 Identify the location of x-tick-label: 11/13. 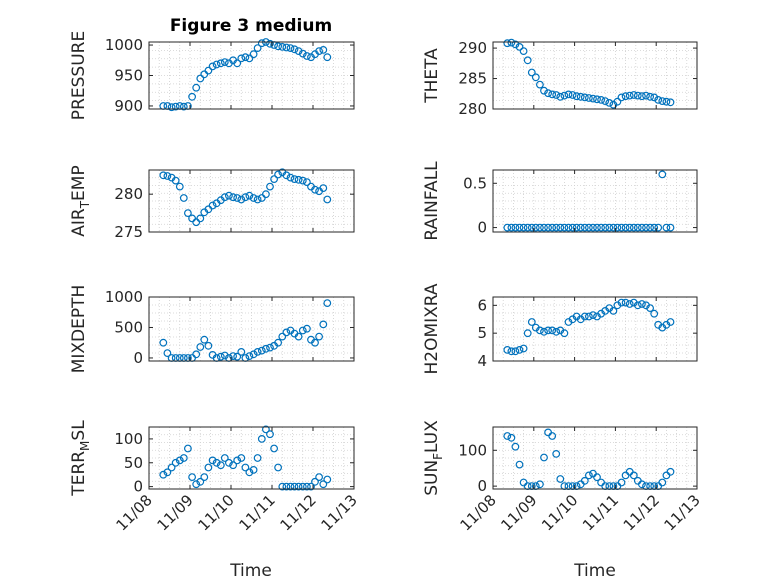
(682, 512).